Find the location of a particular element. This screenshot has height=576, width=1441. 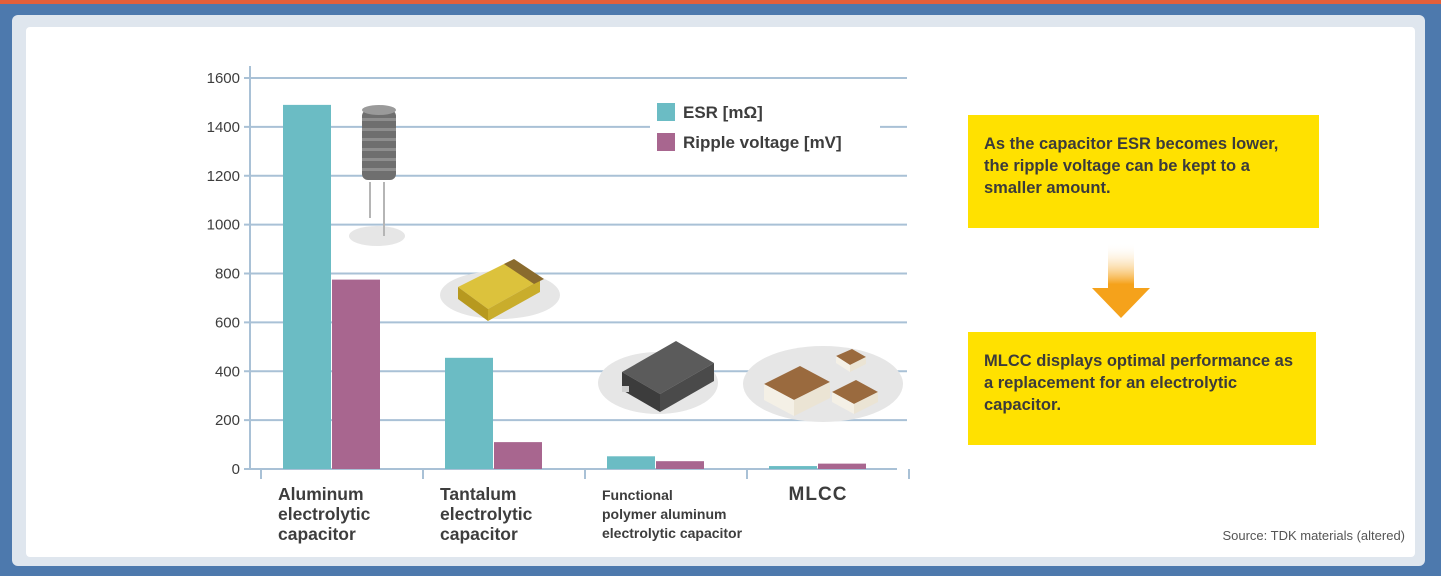

y-tick-label: 1600 is located at coordinates (223, 78).